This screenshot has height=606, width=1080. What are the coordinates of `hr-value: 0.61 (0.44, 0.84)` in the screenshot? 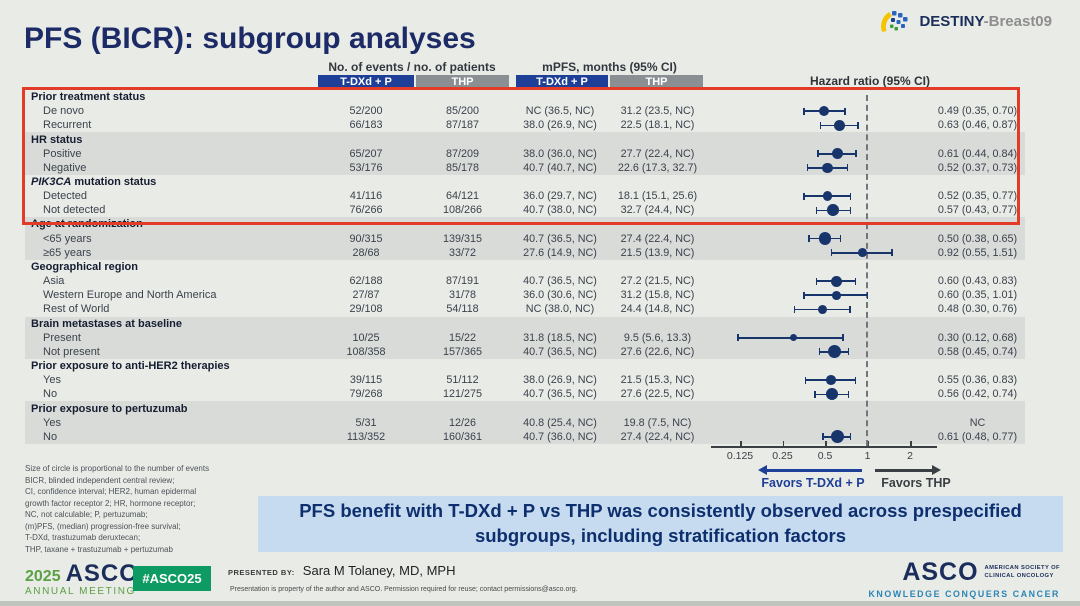 It's located at (977, 153).